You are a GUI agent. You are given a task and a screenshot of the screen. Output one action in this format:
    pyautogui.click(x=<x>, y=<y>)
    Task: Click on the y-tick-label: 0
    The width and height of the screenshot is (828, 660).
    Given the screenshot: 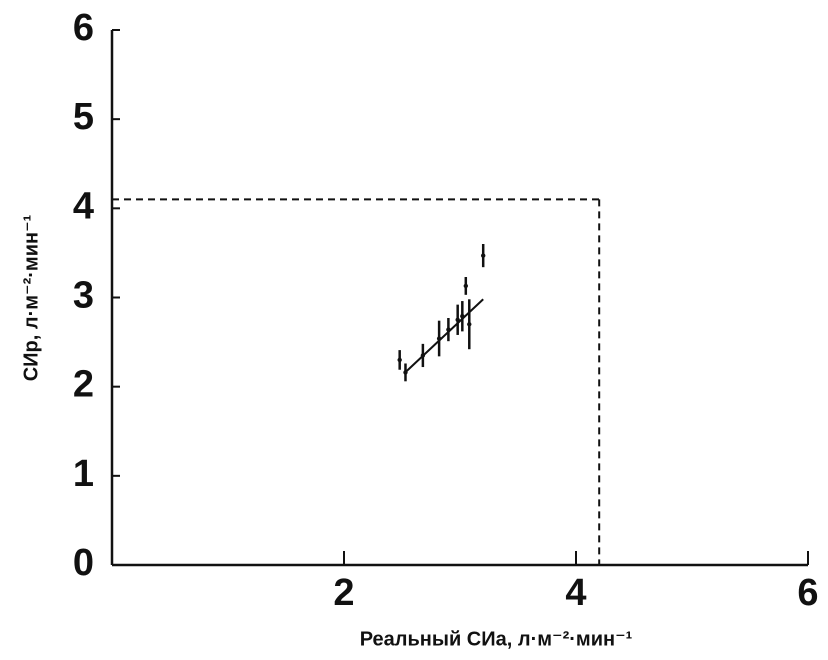 What is the action you would take?
    pyautogui.click(x=83, y=563)
    